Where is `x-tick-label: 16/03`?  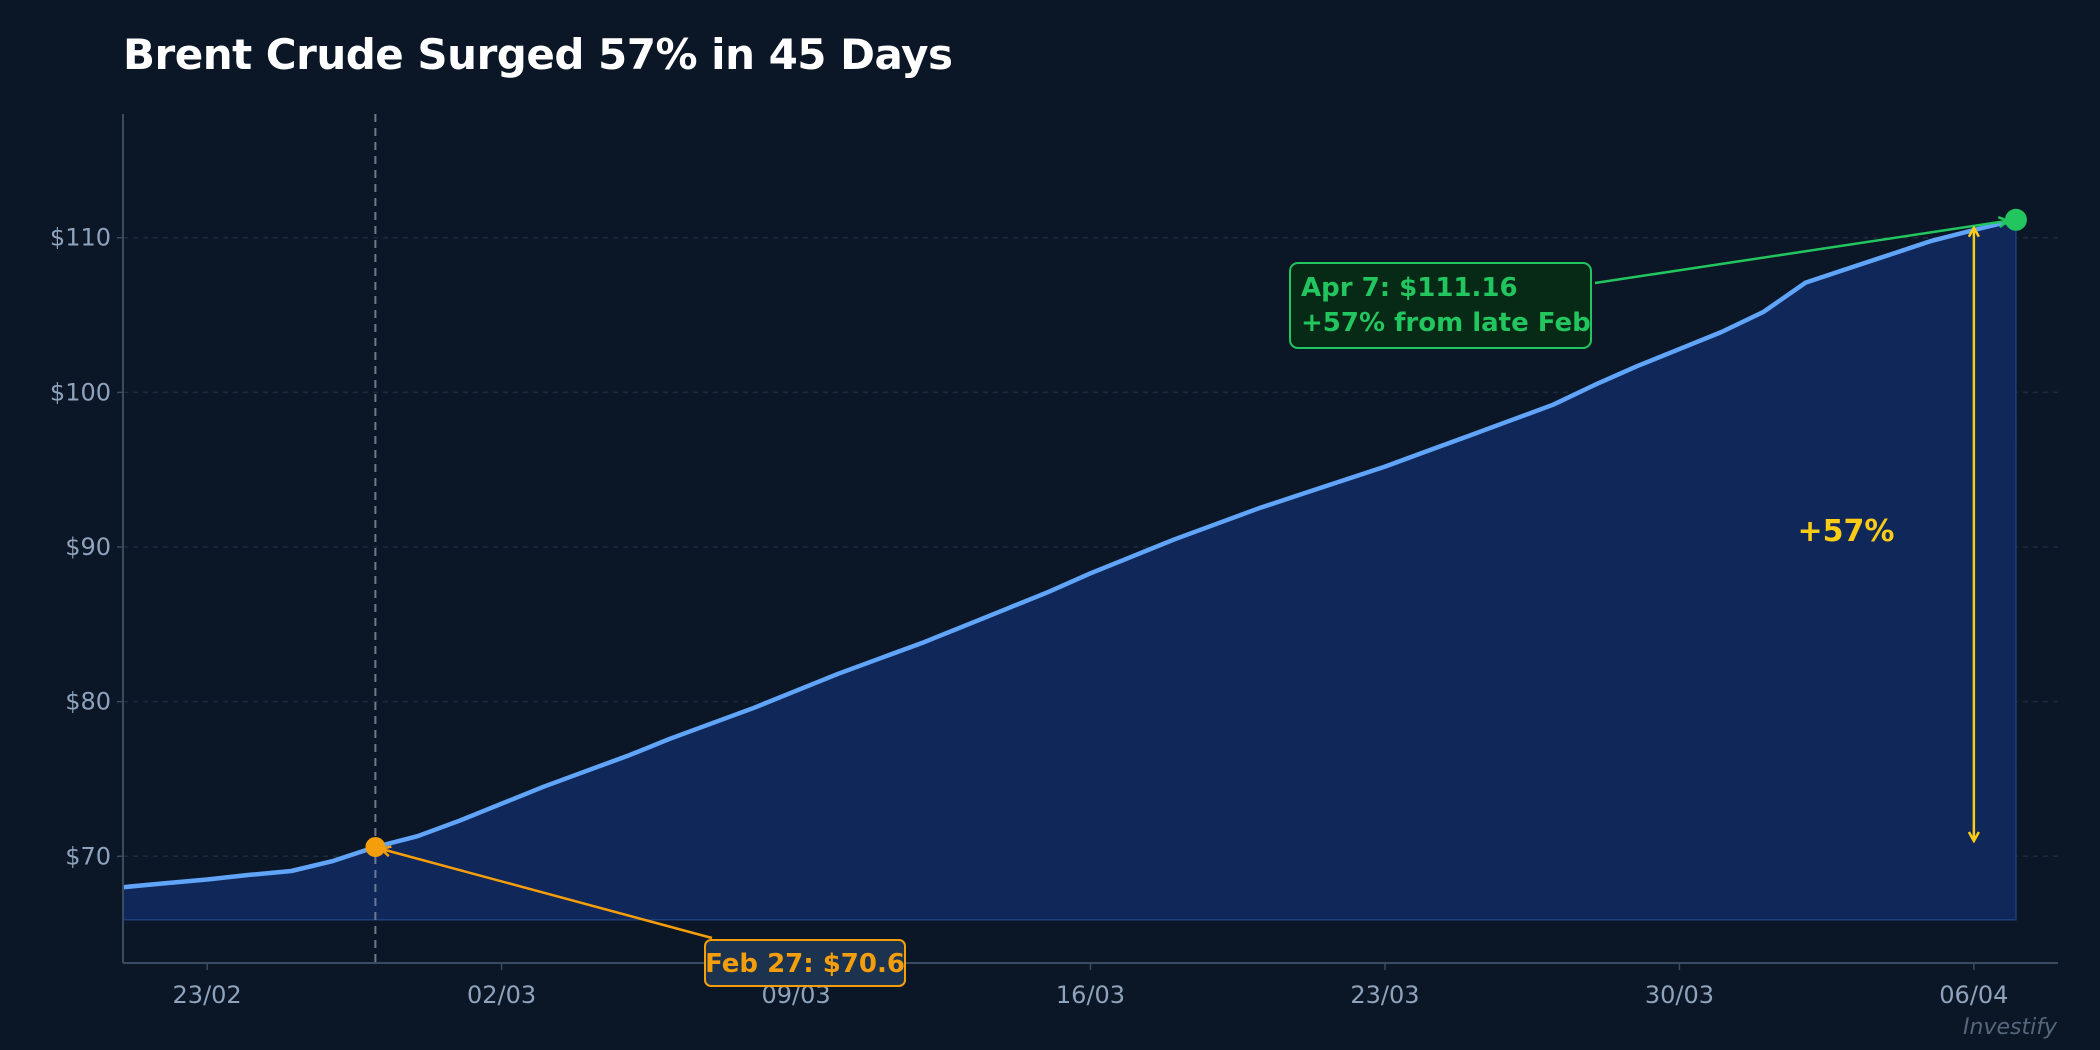
x-tick-label: 16/03 is located at coordinates (1090, 995).